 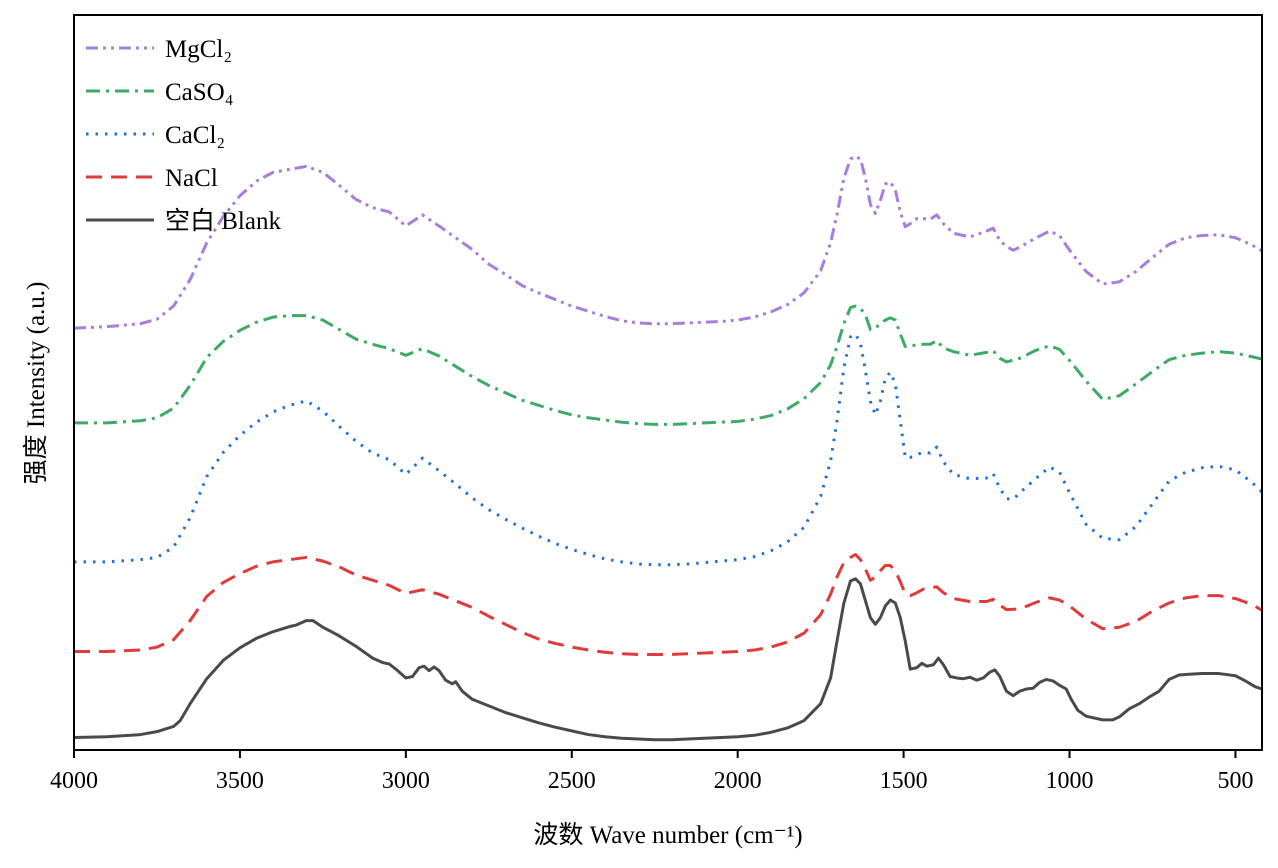 I want to click on legend: MgCl₂ CaSO₄ CaCl₂ NaCl 空白 Blank, so click(x=183, y=135).